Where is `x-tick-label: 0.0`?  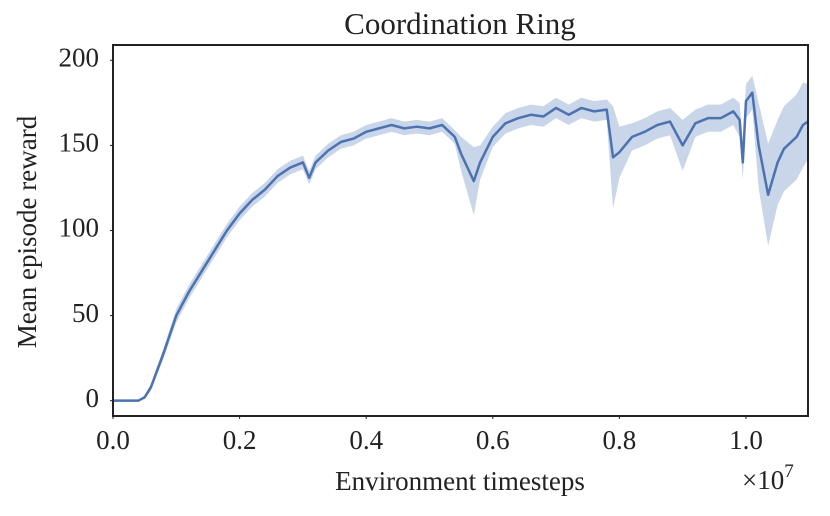
x-tick-label: 0.0 is located at coordinates (113, 440).